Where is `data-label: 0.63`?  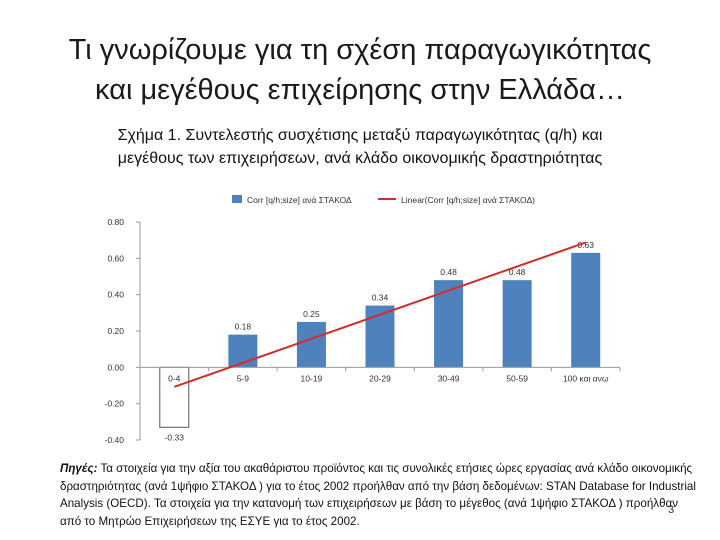 data-label: 0.63 is located at coordinates (585, 245).